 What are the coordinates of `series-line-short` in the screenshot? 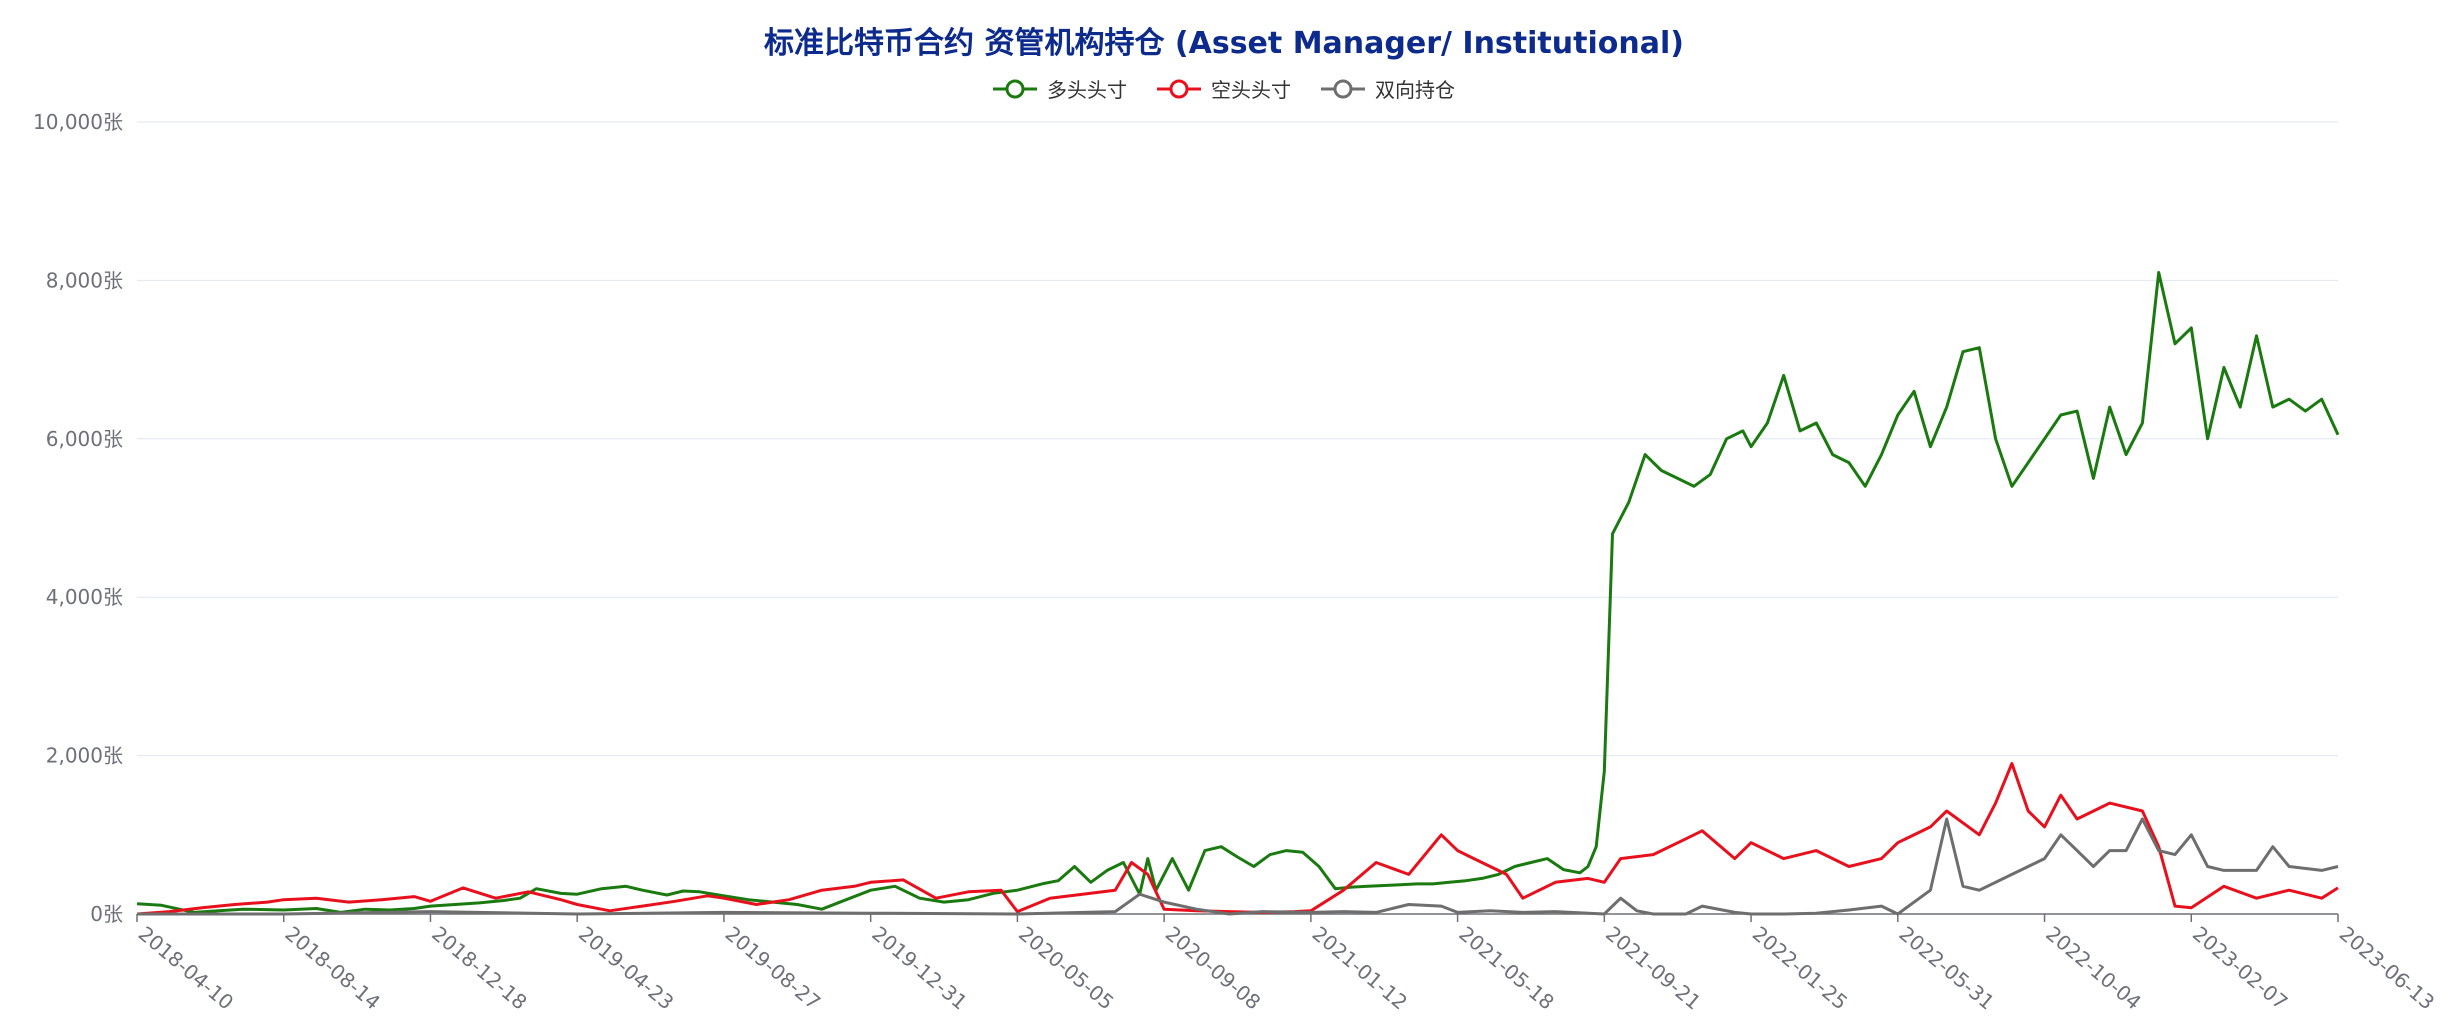 It's located at (1237, 839).